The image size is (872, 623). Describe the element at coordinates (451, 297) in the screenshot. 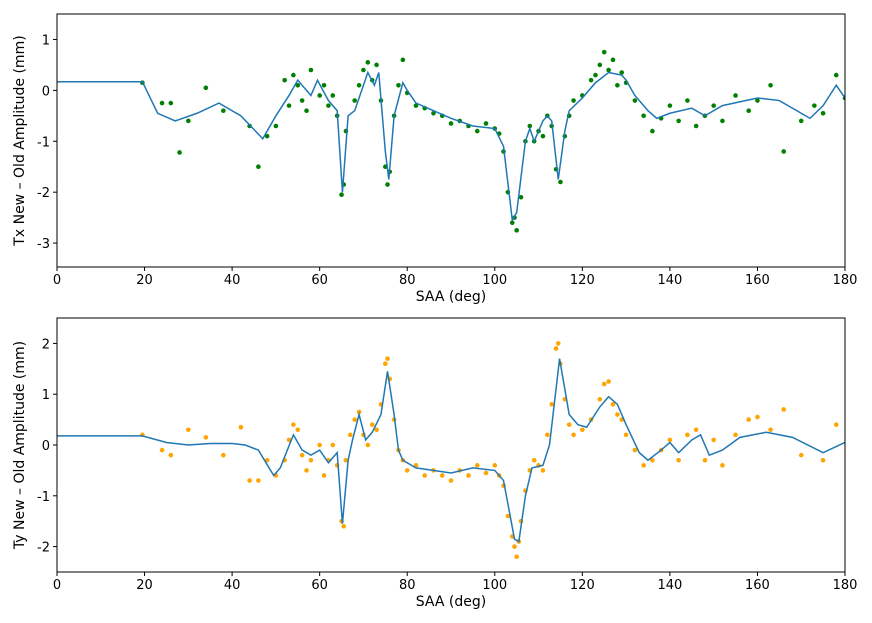

I see `x-axis-label: SAA (deg)` at that location.